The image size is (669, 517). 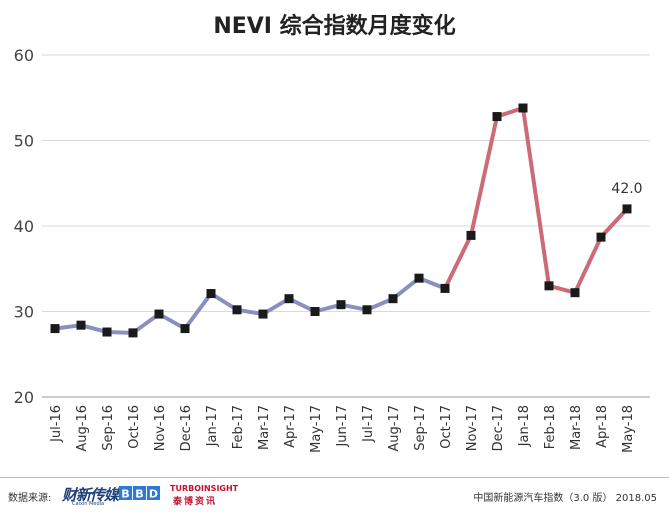 I want to click on y-tick-label: 50, so click(x=24, y=141).